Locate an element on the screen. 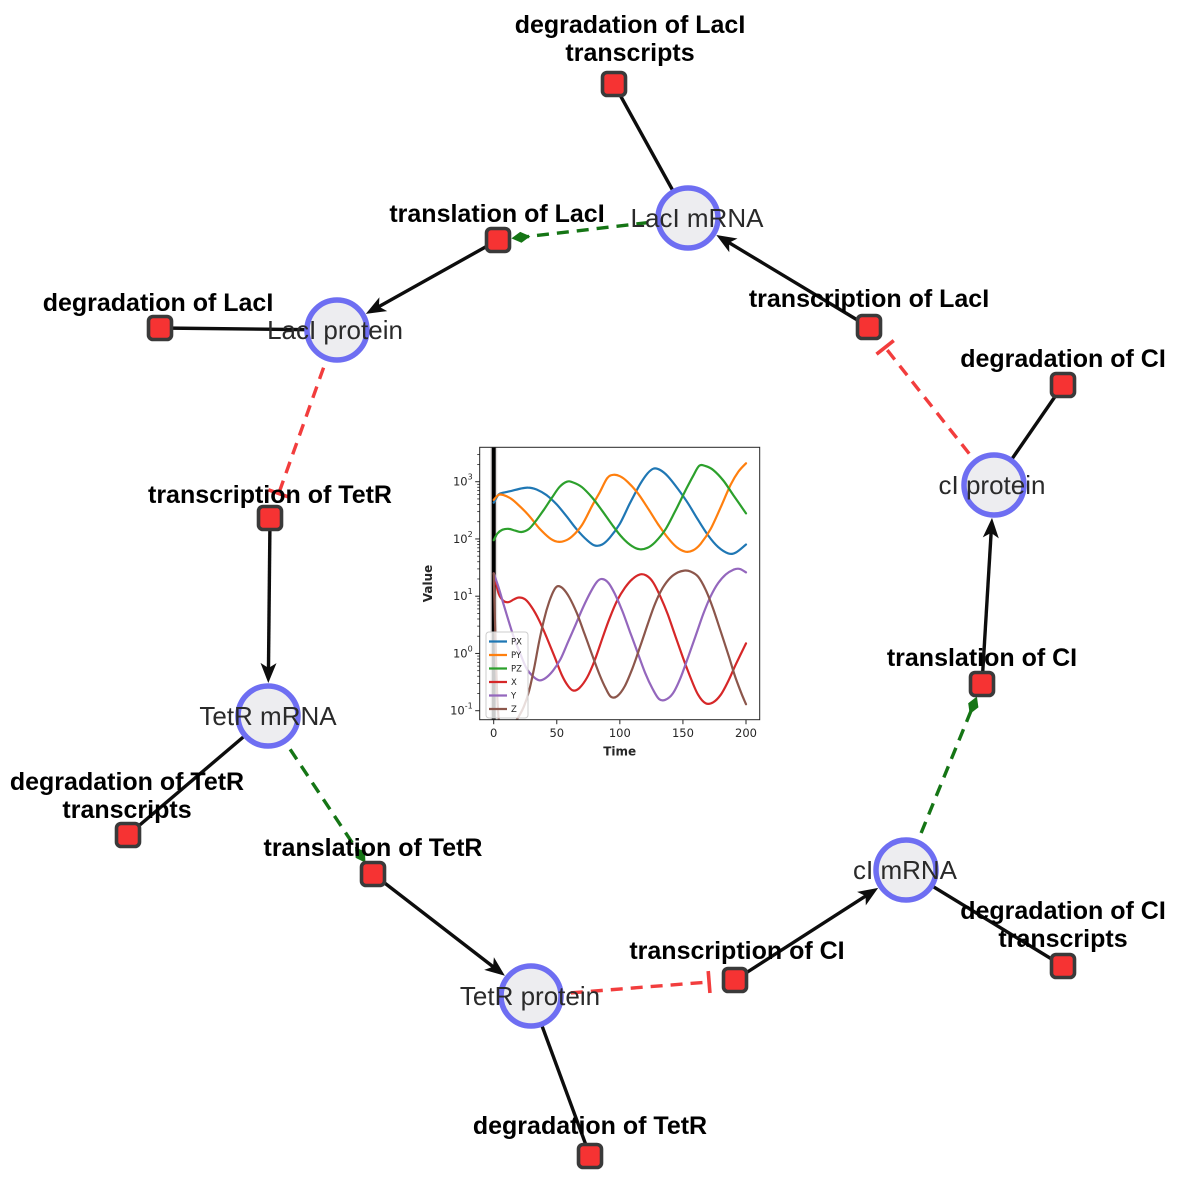 The height and width of the screenshot is (1200, 1189). reaction-node-deg-tetr-transcripts is located at coordinates (128, 835).